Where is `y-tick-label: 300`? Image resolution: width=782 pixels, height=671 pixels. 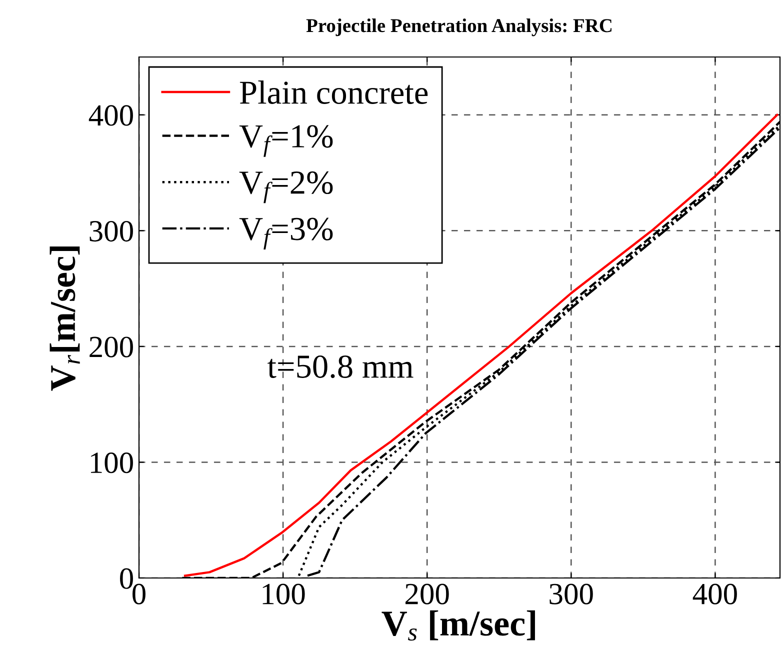
y-tick-label: 300 is located at coordinates (111, 231).